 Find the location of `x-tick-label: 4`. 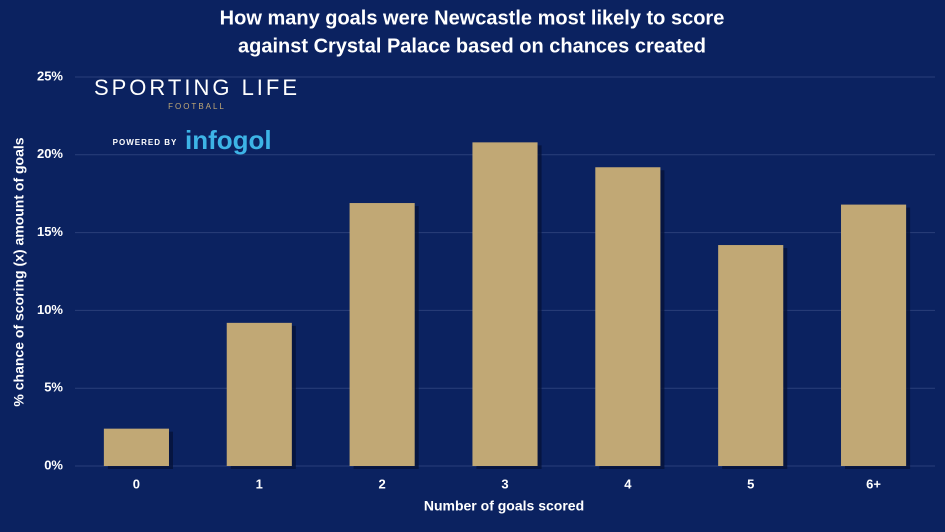

x-tick-label: 4 is located at coordinates (628, 483).